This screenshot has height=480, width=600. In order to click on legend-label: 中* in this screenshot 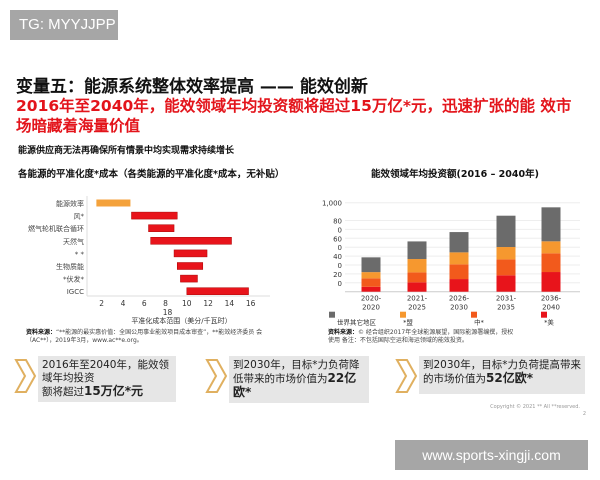, I will do `click(479, 322)`.